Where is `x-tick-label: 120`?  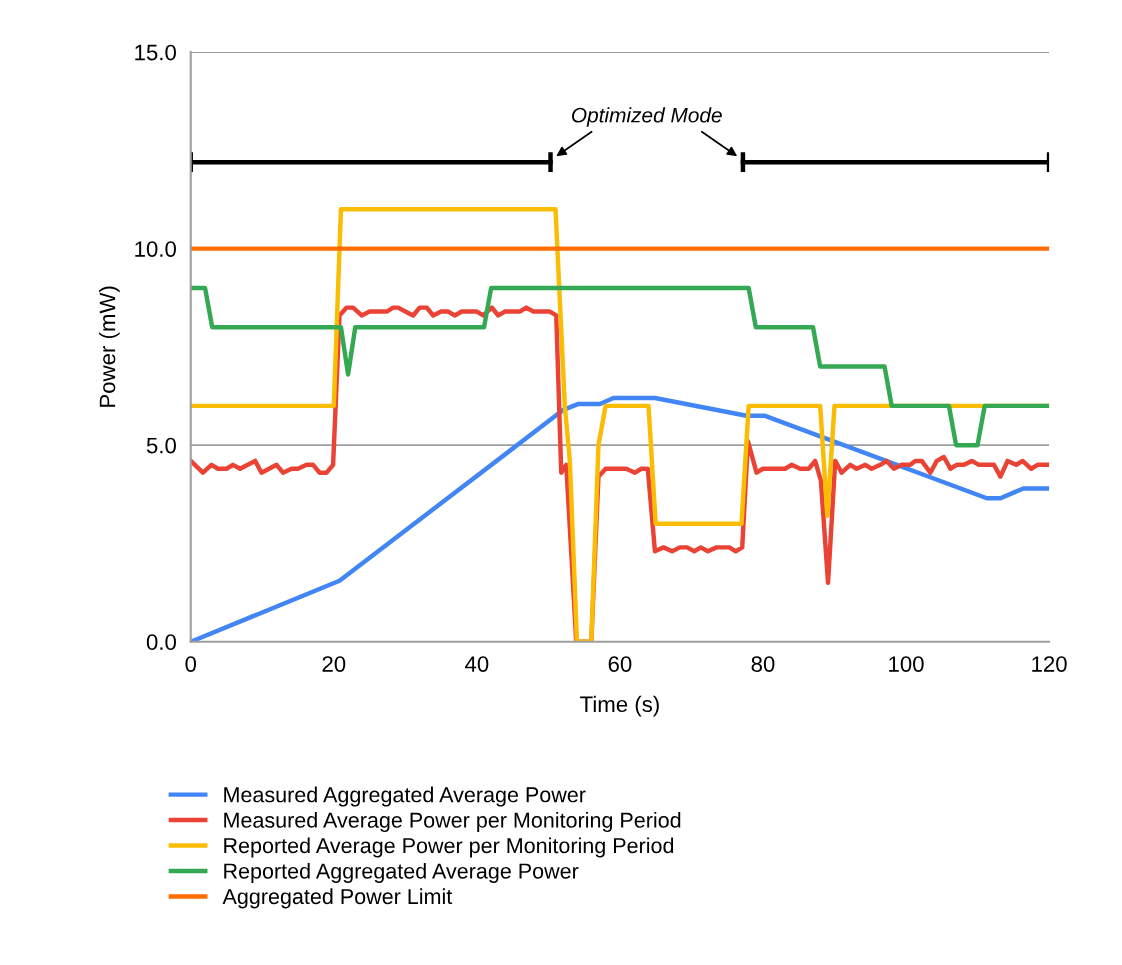 x-tick-label: 120 is located at coordinates (1049, 664).